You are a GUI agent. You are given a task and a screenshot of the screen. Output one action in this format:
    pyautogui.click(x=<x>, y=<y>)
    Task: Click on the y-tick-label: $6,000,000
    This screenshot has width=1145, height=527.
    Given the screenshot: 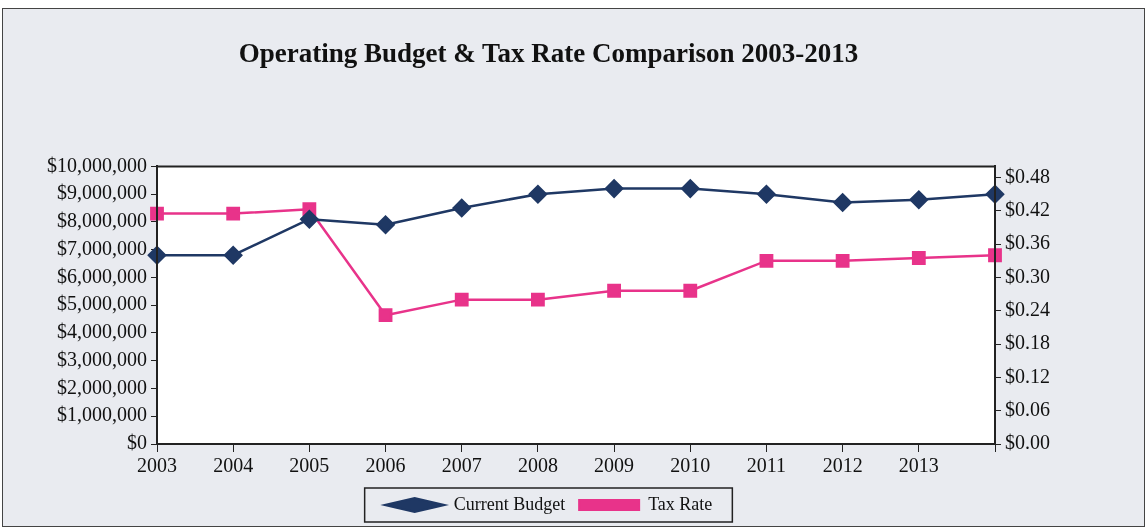 What is the action you would take?
    pyautogui.click(x=102, y=275)
    